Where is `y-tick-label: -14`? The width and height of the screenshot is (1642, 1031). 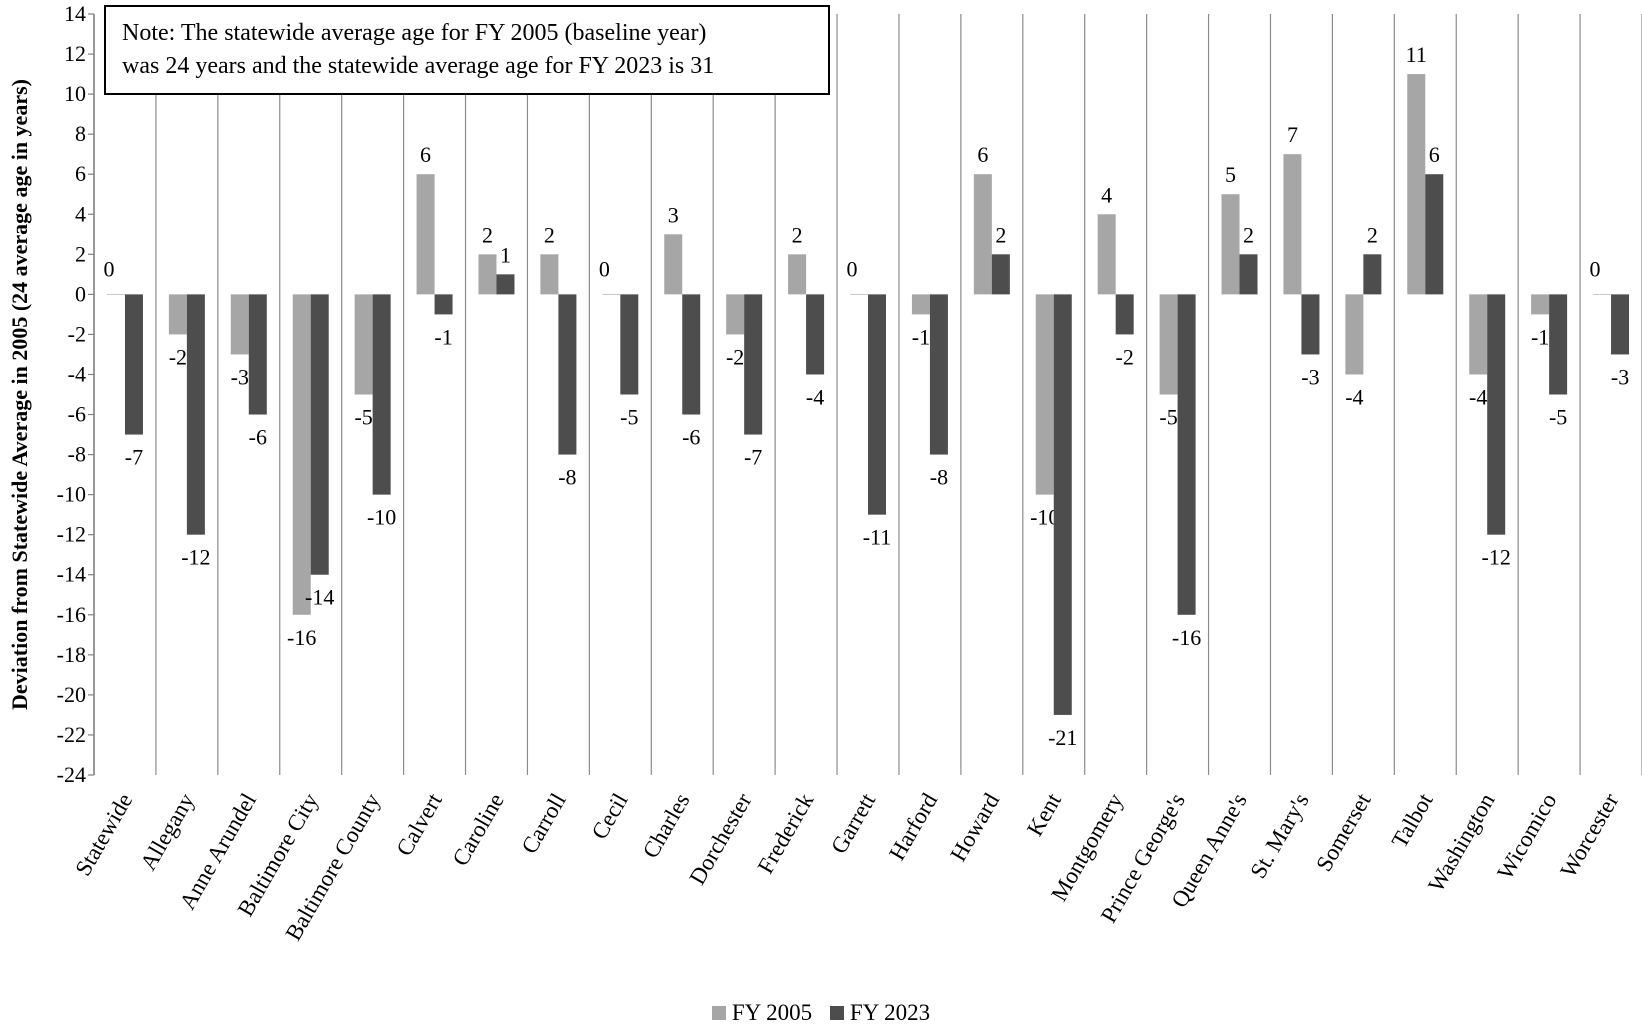
y-tick-label: -14 is located at coordinates (71, 574).